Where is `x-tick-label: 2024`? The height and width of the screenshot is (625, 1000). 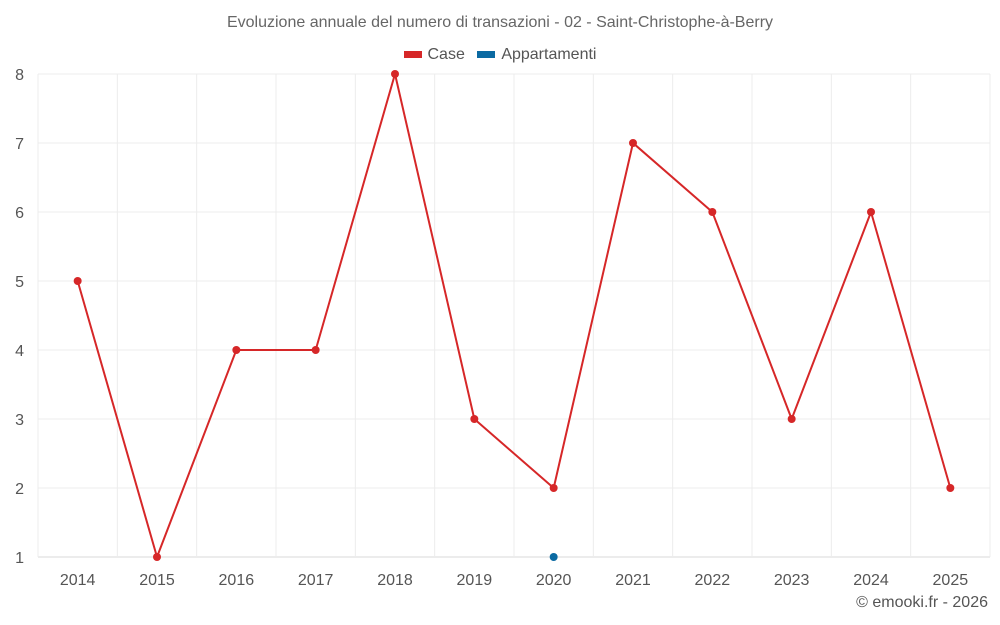
x-tick-label: 2024 is located at coordinates (871, 580).